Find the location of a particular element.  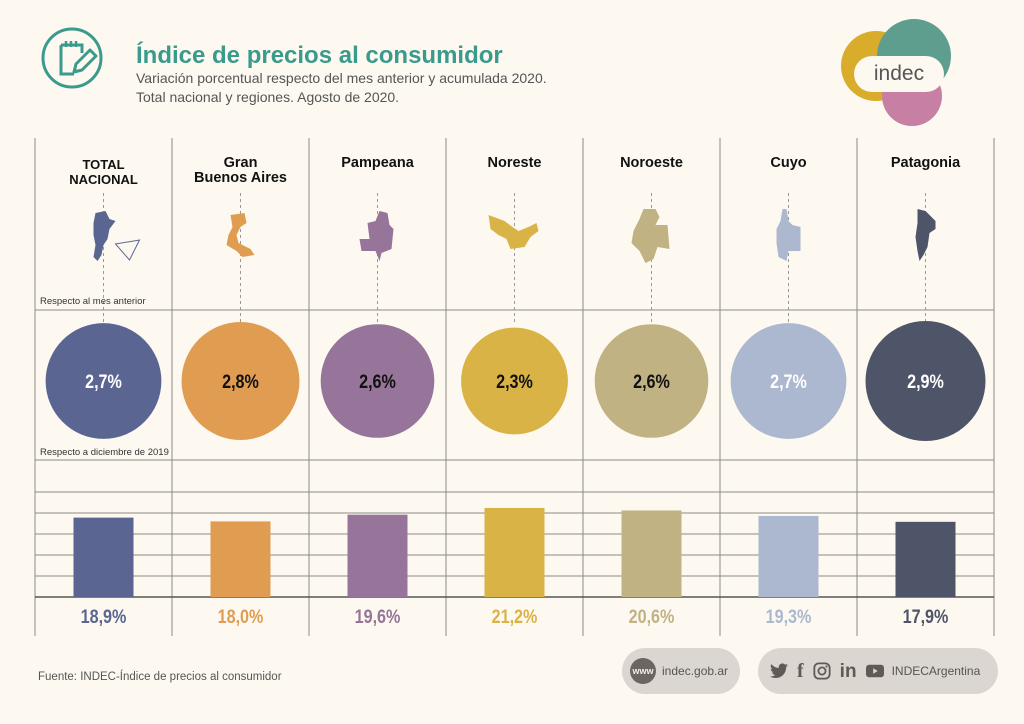

page-title: Índice de precios al consumidor is located at coordinates (319, 55).